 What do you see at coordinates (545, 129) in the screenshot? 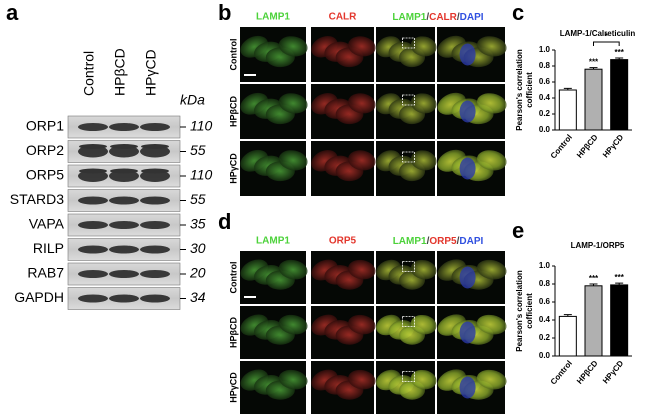
I see `y-tick-label: 0.0` at bounding box center [545, 129].